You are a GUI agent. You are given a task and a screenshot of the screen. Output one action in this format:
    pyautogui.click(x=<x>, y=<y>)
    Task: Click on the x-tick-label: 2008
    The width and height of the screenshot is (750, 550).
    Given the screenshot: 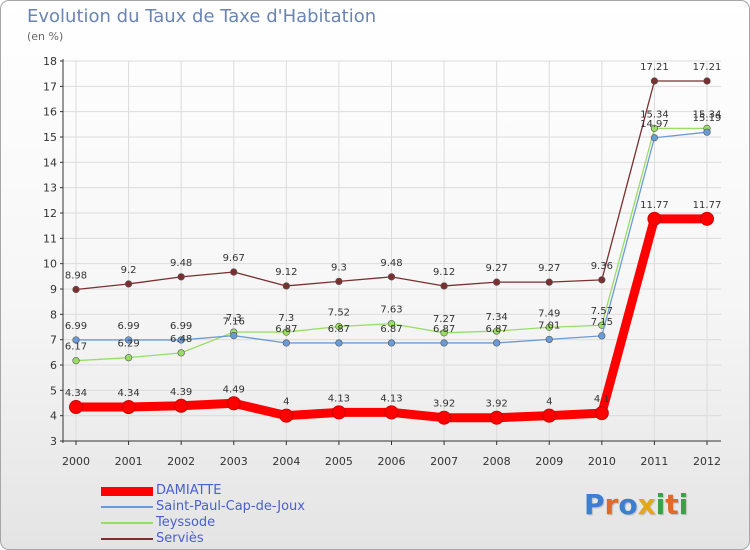 What is the action you would take?
    pyautogui.click(x=497, y=461)
    